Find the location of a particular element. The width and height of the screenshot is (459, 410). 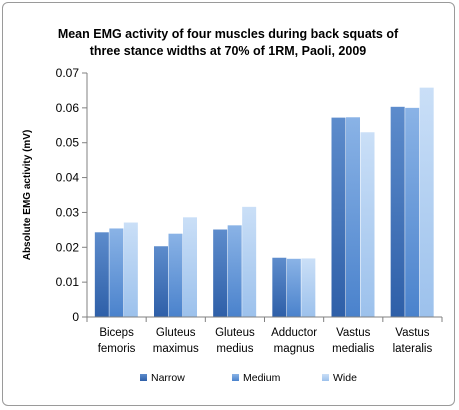

x-category-label: Adductor is located at coordinates (294, 333).